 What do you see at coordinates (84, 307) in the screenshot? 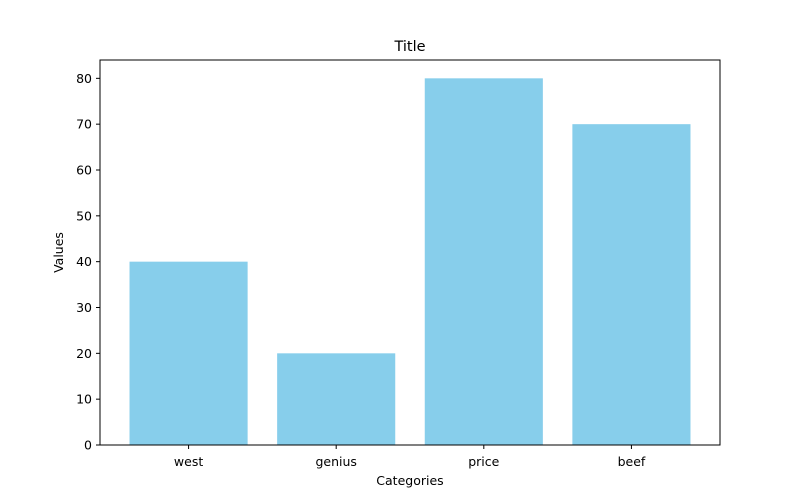
I see `y-tick-label: 30` at bounding box center [84, 307].